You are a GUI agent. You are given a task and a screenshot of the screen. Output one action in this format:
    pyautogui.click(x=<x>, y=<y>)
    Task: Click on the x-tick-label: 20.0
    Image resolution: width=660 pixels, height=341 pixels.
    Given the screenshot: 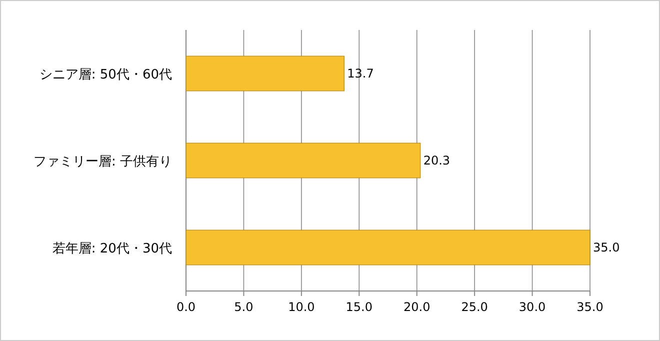 What is the action you would take?
    pyautogui.click(x=417, y=307)
    